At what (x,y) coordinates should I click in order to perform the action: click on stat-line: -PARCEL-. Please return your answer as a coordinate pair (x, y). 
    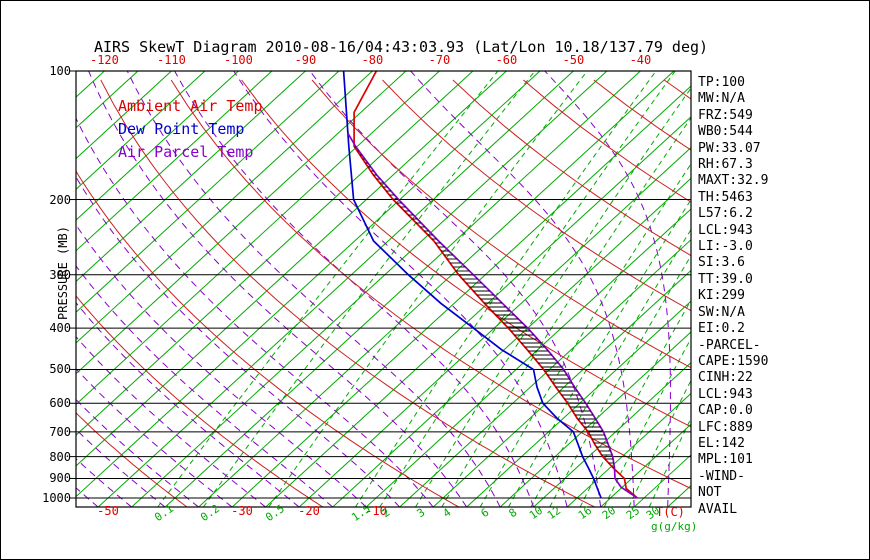
    Looking at the image, I should click on (729, 345).